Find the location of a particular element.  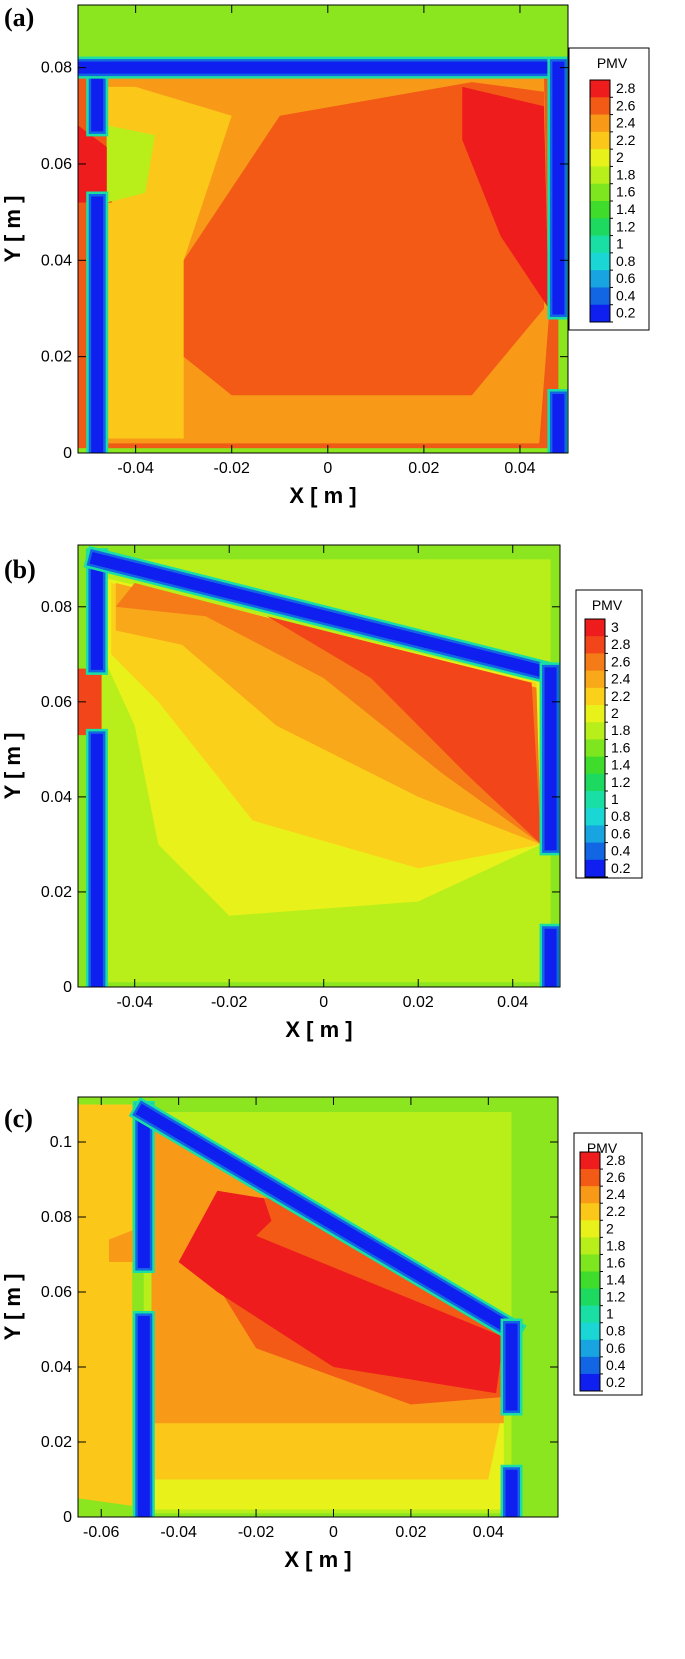

panel-label: (b) is located at coordinates (20, 569).